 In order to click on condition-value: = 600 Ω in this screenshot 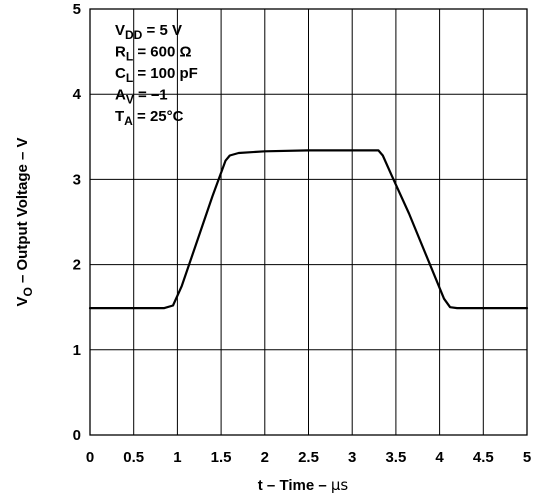, I will do `click(162, 52)`.